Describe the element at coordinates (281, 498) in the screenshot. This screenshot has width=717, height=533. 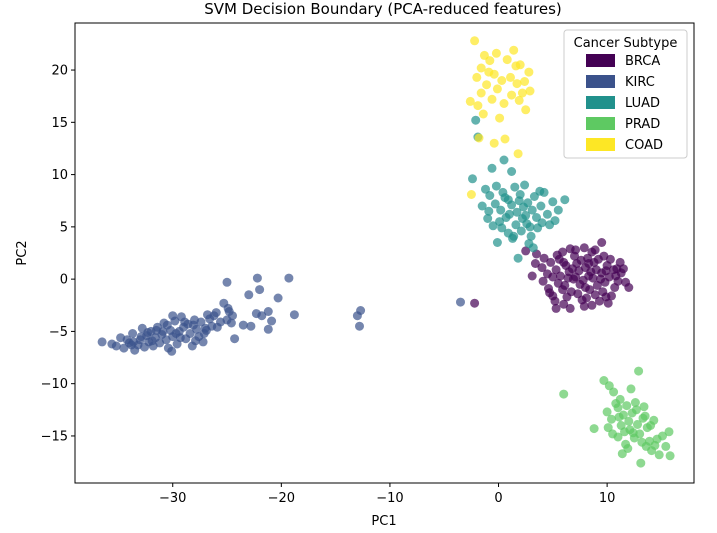
I see `x-tick-label: −20` at that location.